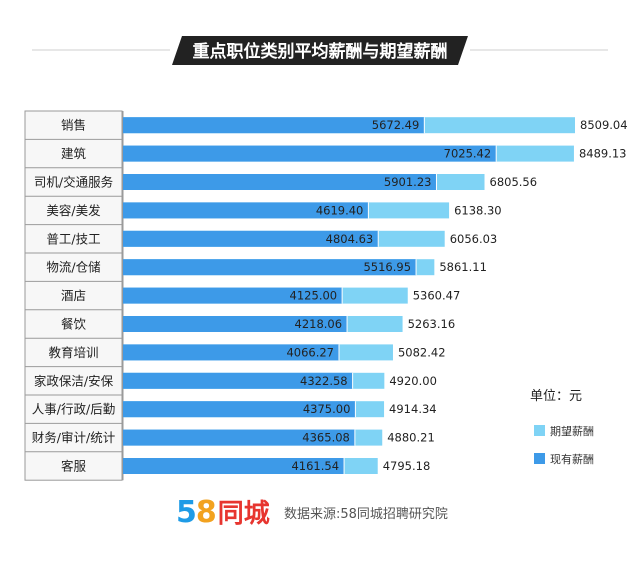 The image size is (640, 567). Describe the element at coordinates (572, 459) in the screenshot. I see `legend-label-current: 现有薪酬` at that location.